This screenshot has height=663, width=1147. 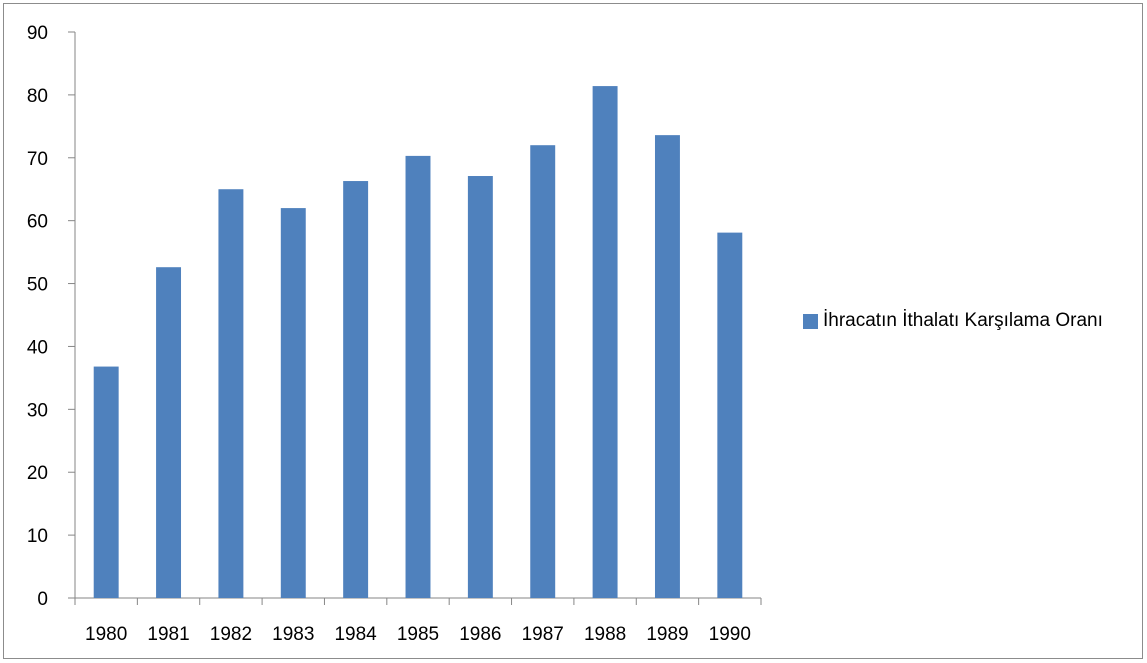 What do you see at coordinates (37, 222) in the screenshot?
I see `y-tick-label: 60` at bounding box center [37, 222].